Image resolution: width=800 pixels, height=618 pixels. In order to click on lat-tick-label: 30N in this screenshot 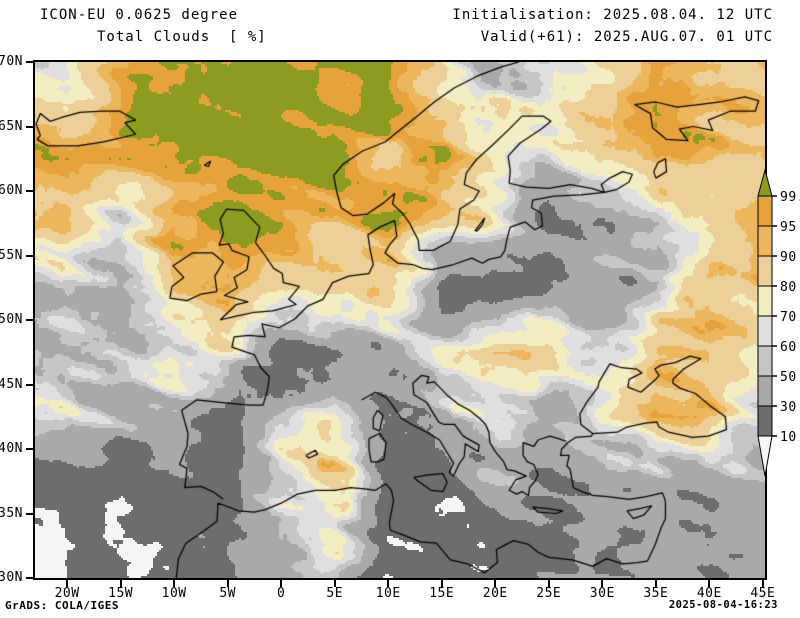, I will do `click(11, 577)`.